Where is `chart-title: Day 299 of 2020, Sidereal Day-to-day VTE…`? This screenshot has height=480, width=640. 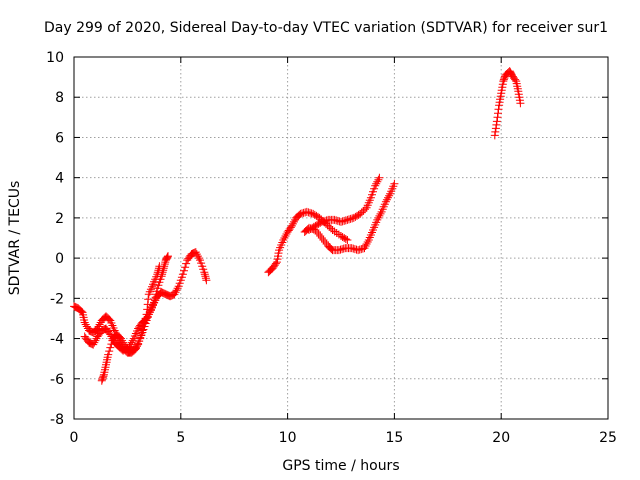 chart-title: Day 299 of 2020, Sidereal Day-to-day VTE… is located at coordinates (326, 28).